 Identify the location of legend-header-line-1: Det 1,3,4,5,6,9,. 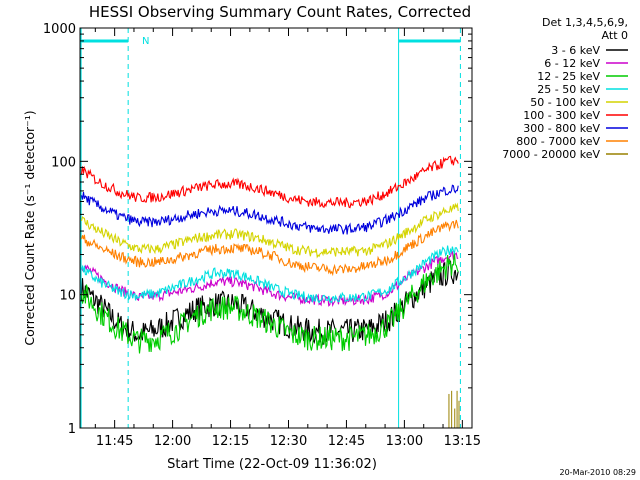
(585, 22).